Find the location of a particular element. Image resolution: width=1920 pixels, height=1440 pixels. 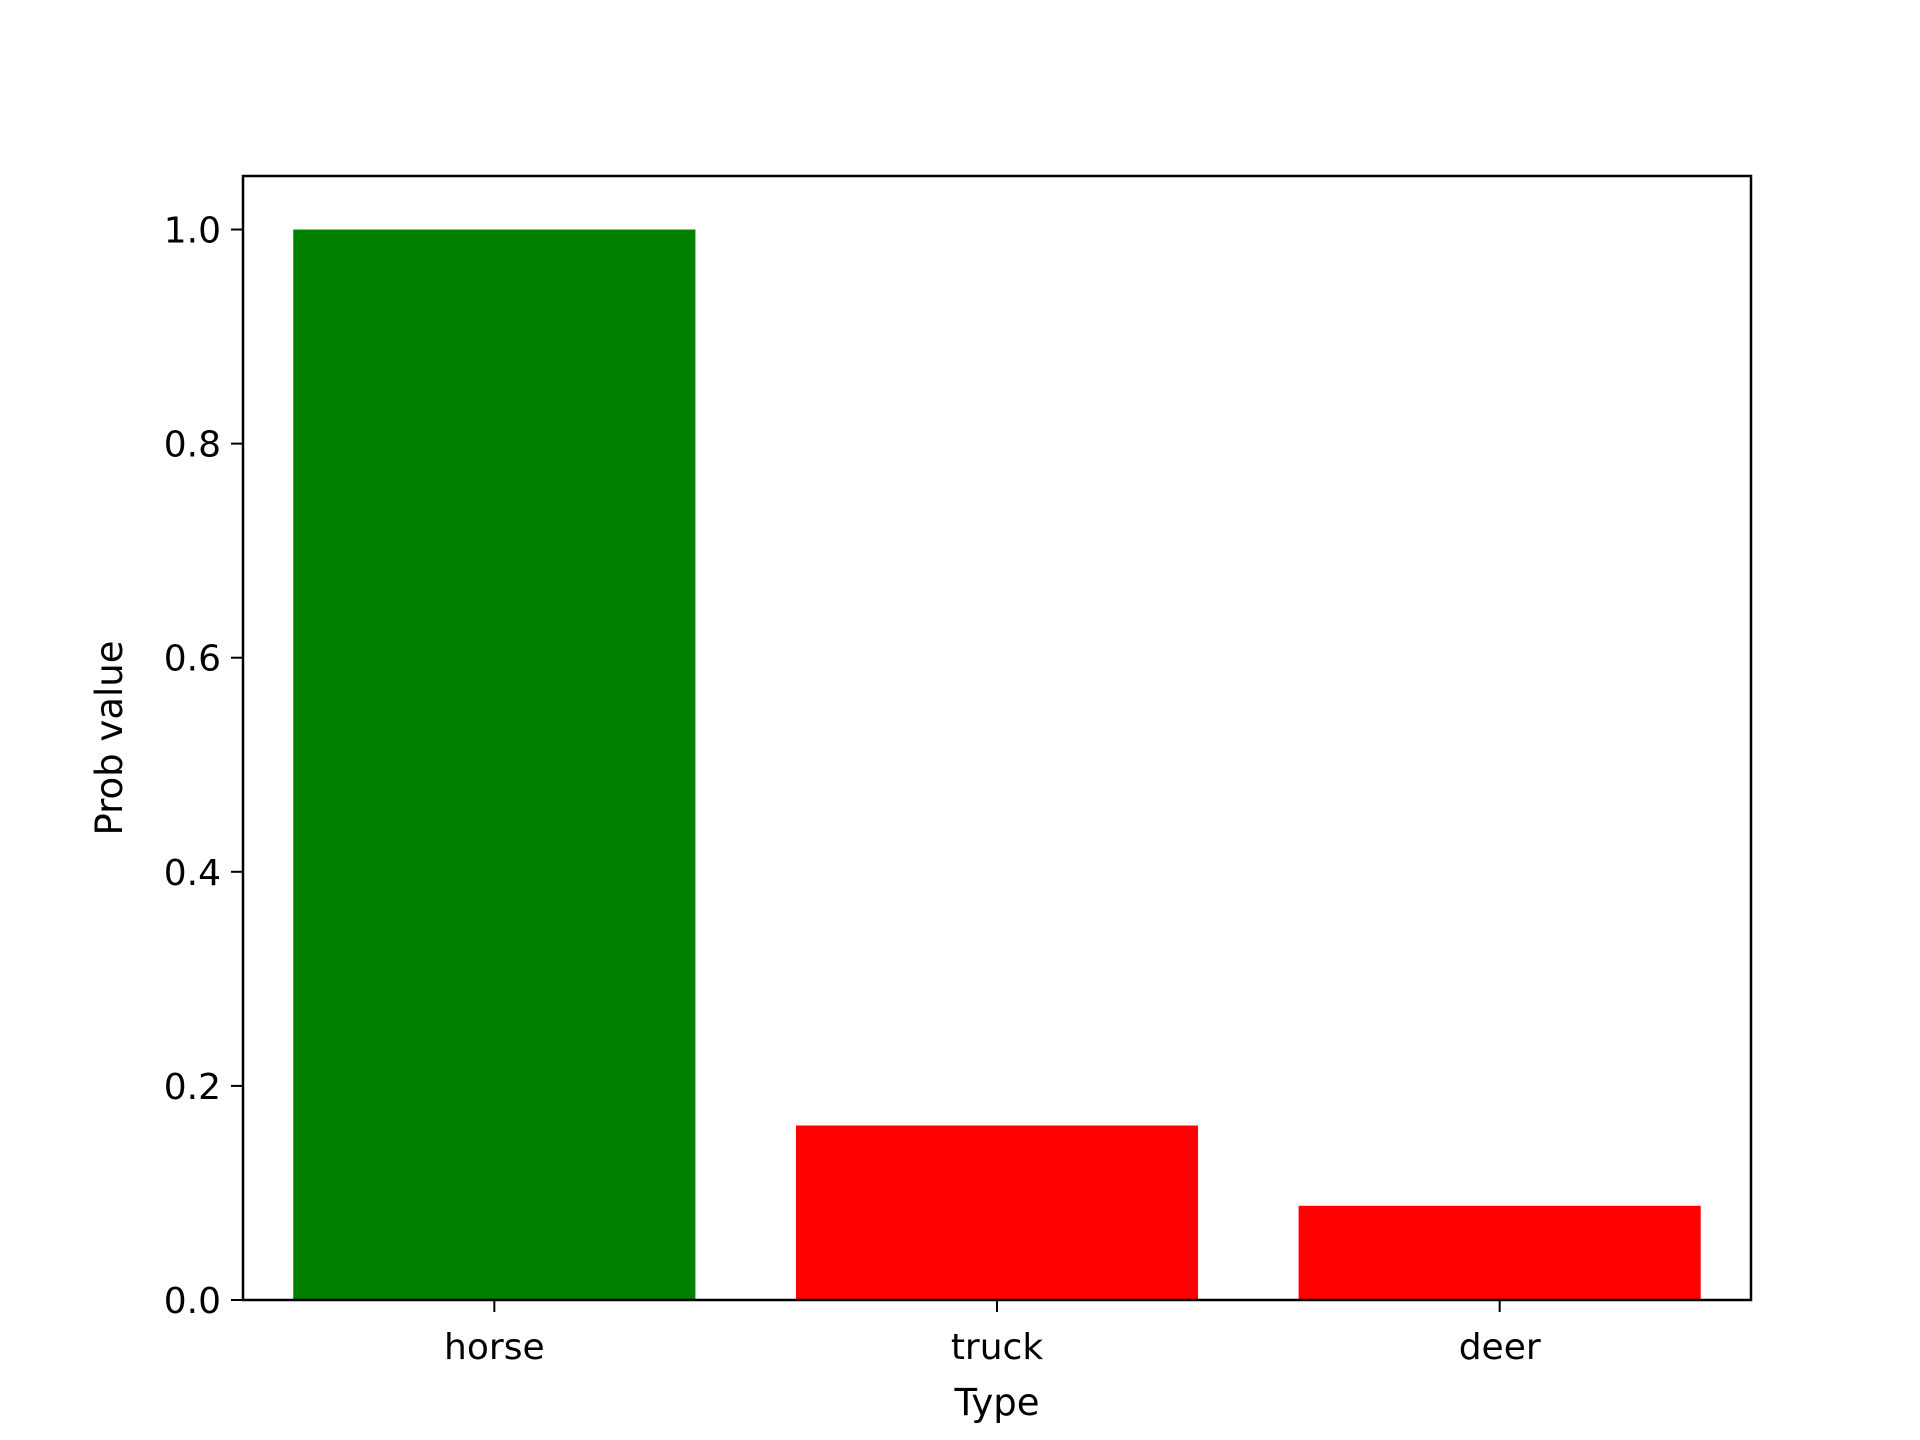

bar-truck is located at coordinates (997, 1212).